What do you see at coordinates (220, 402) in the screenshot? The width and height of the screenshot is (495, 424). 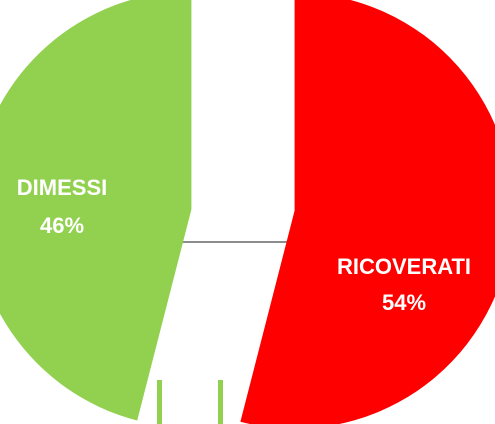 I see `decorative-tick-right` at bounding box center [220, 402].